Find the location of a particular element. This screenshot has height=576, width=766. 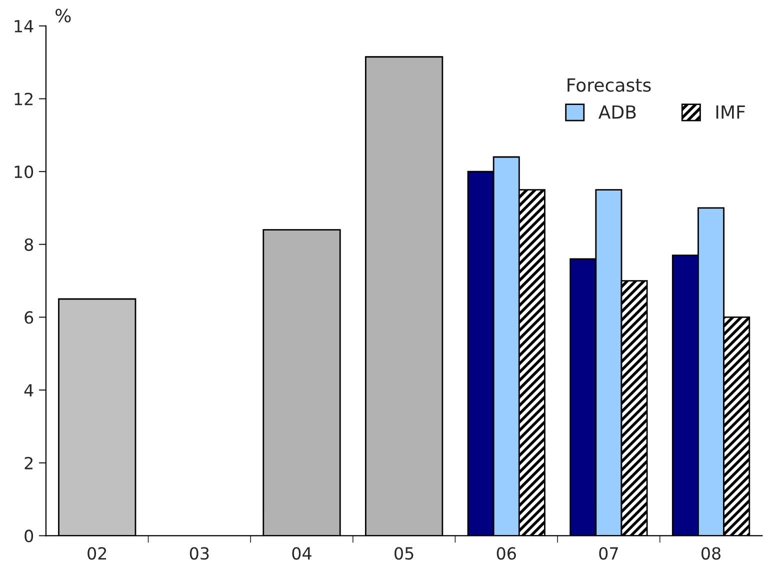

y-tick-label: 10 is located at coordinates (24, 172).